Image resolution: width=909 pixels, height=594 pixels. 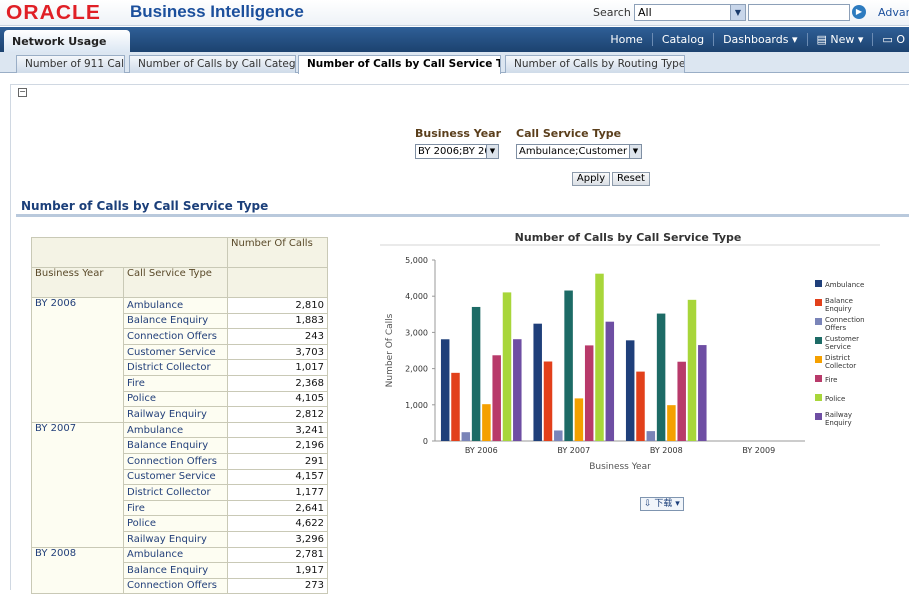 I want to click on tab-calls-by-service-type: Number of Calls by Call Service Type, so click(x=399, y=64).